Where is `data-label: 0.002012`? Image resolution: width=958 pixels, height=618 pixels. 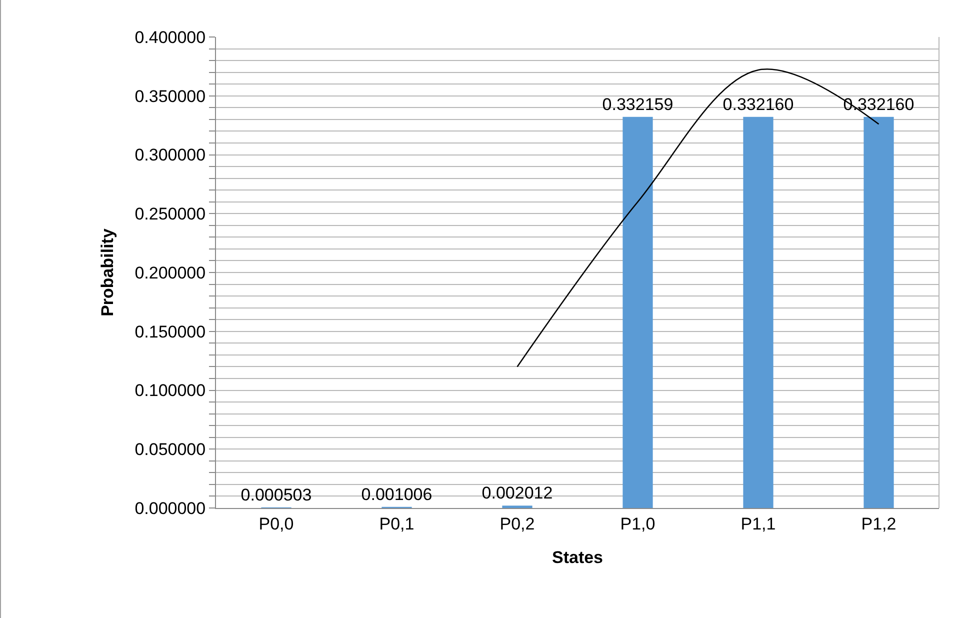
data-label: 0.002012 is located at coordinates (517, 493).